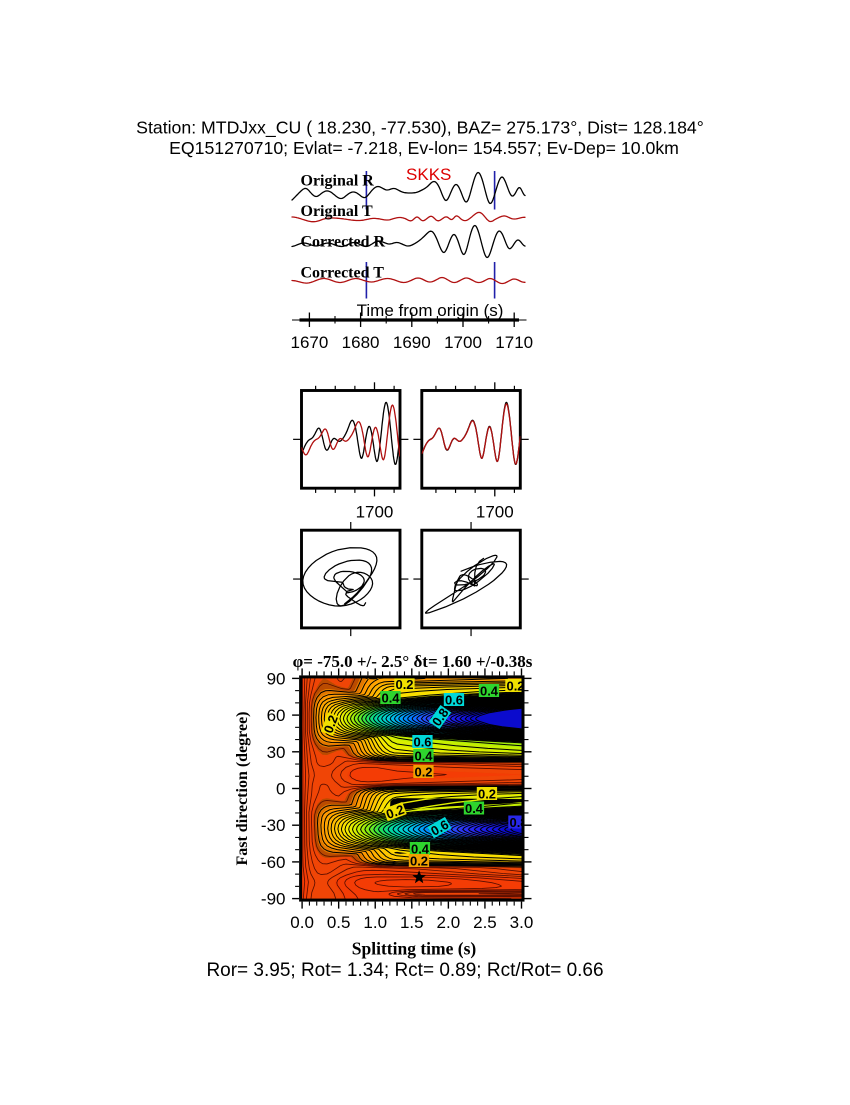 The width and height of the screenshot is (850, 1105). What do you see at coordinates (302, 922) in the screenshot?
I see `svg-text: 0.0` at bounding box center [302, 922].